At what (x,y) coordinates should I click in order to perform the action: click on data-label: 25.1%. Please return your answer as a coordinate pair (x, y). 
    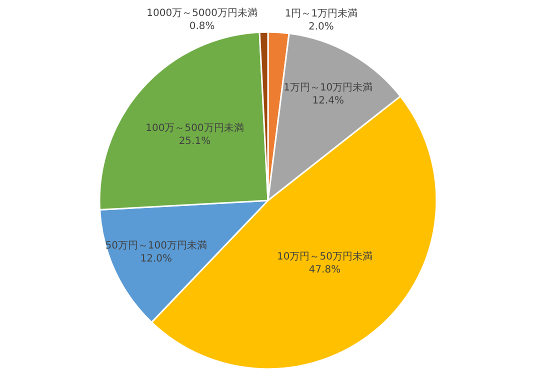
    Looking at the image, I should click on (194, 142).